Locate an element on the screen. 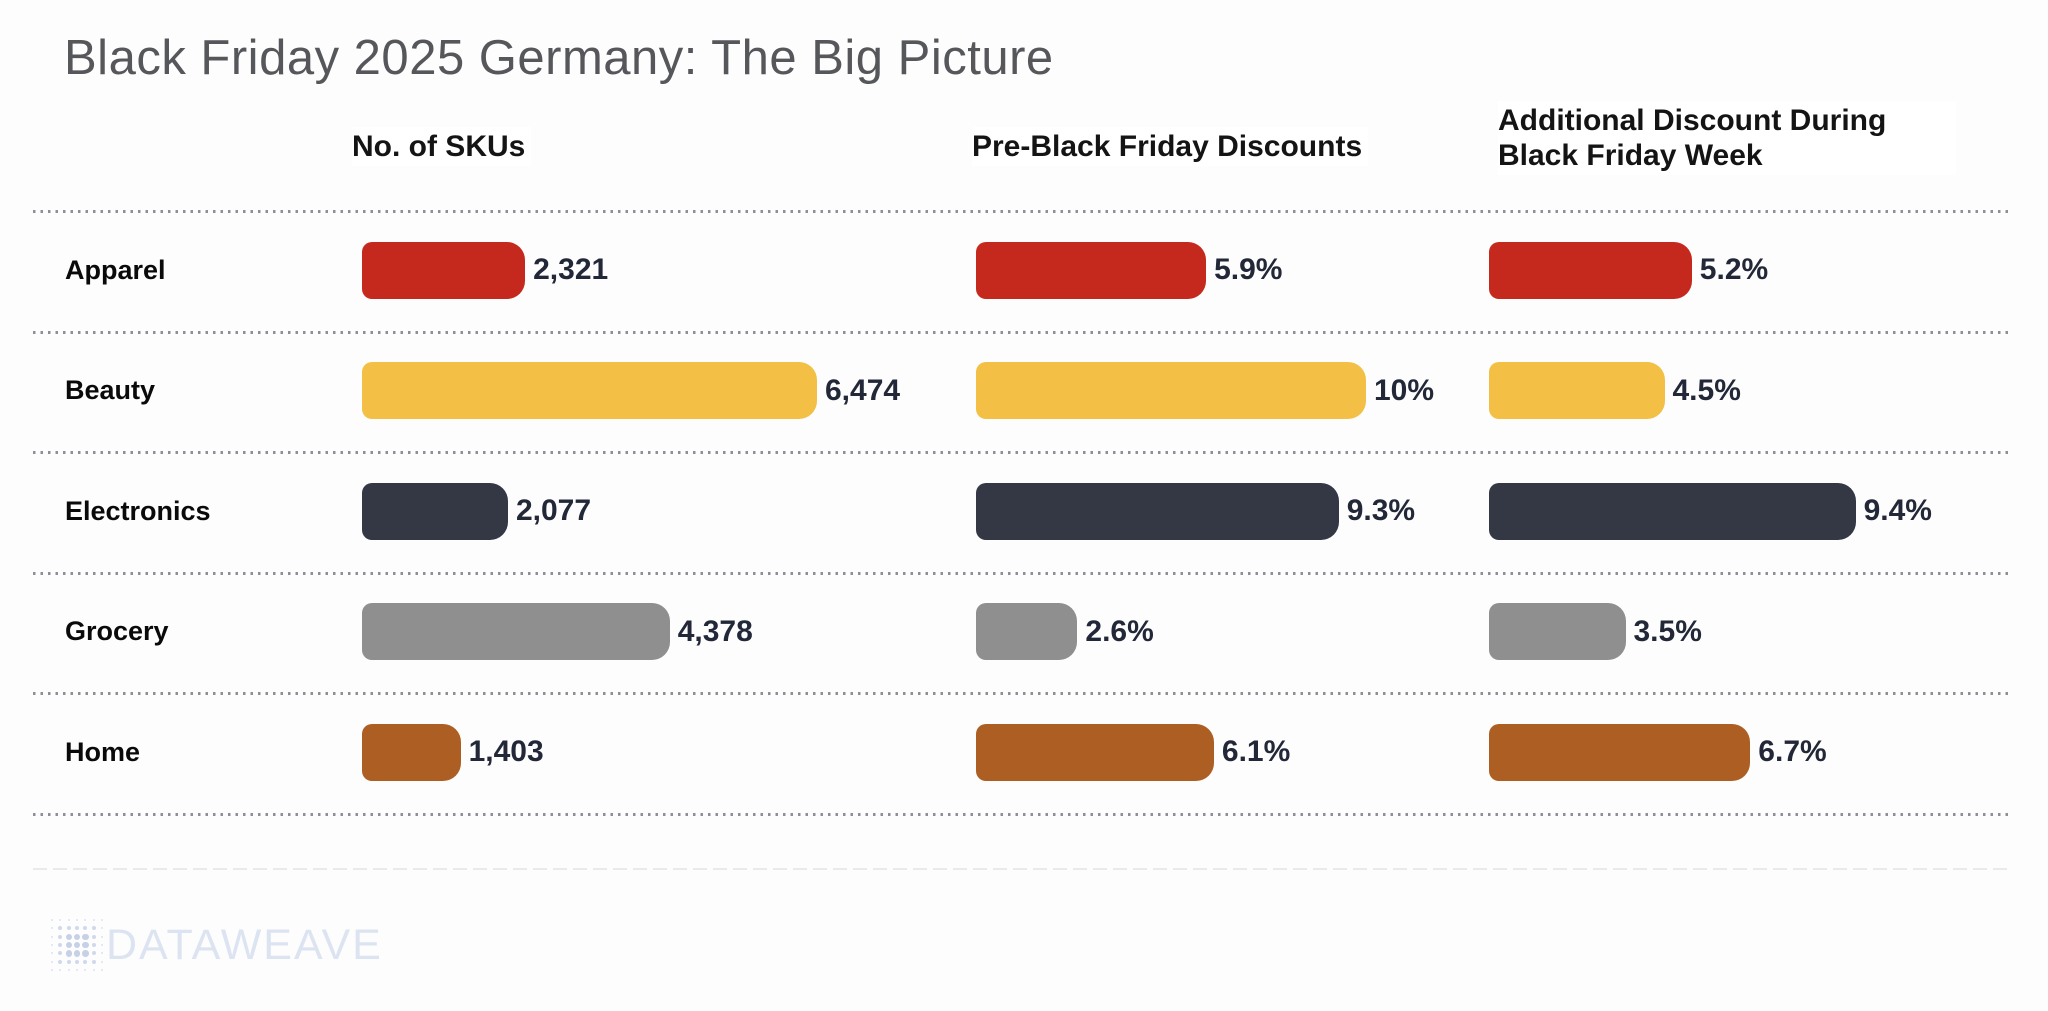 This screenshot has height=1011, width=2048. bar-value-label: 2,321 is located at coordinates (571, 270).